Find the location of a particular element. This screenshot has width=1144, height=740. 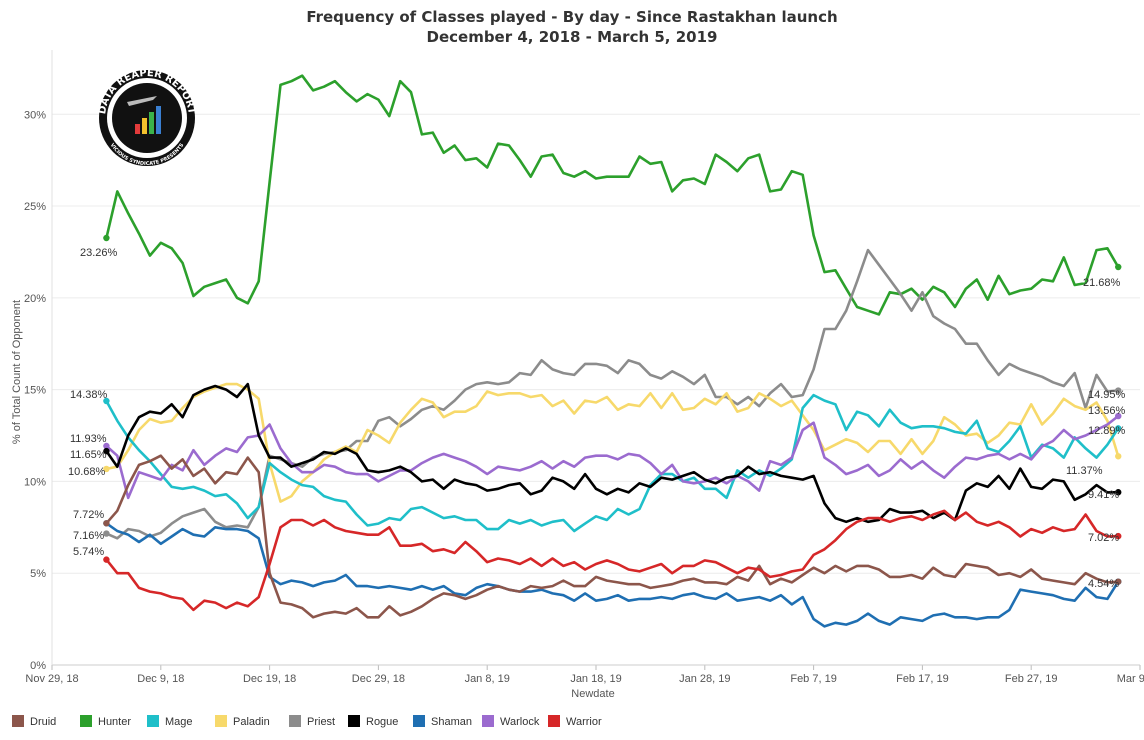

x-tick-label: Mar 9, 19 is located at coordinates (1130, 679).